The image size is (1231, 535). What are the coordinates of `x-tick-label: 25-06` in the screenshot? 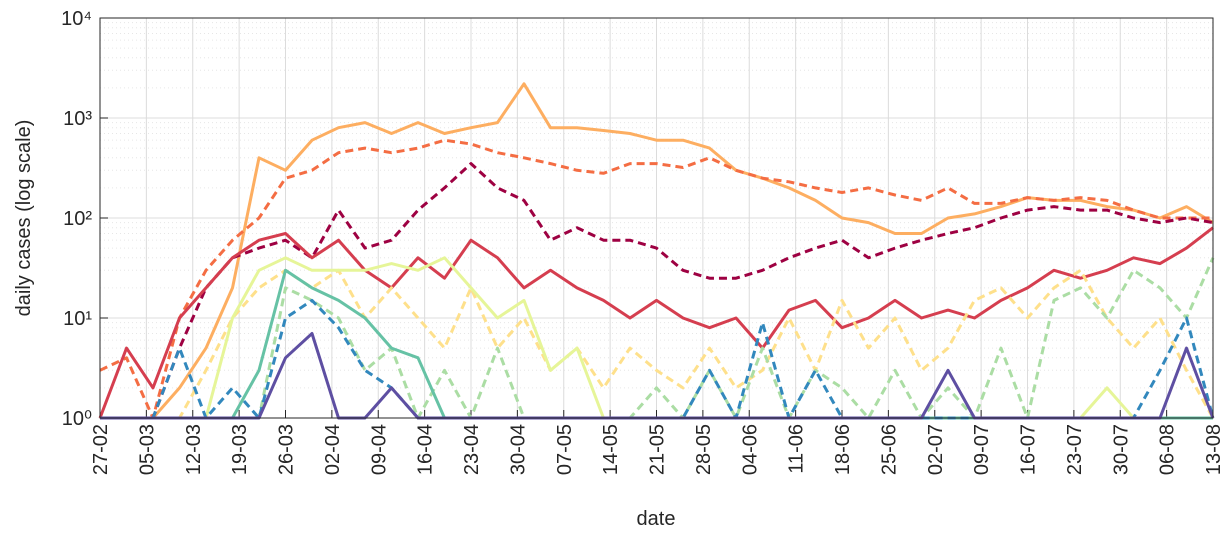 It's located at (889, 449).